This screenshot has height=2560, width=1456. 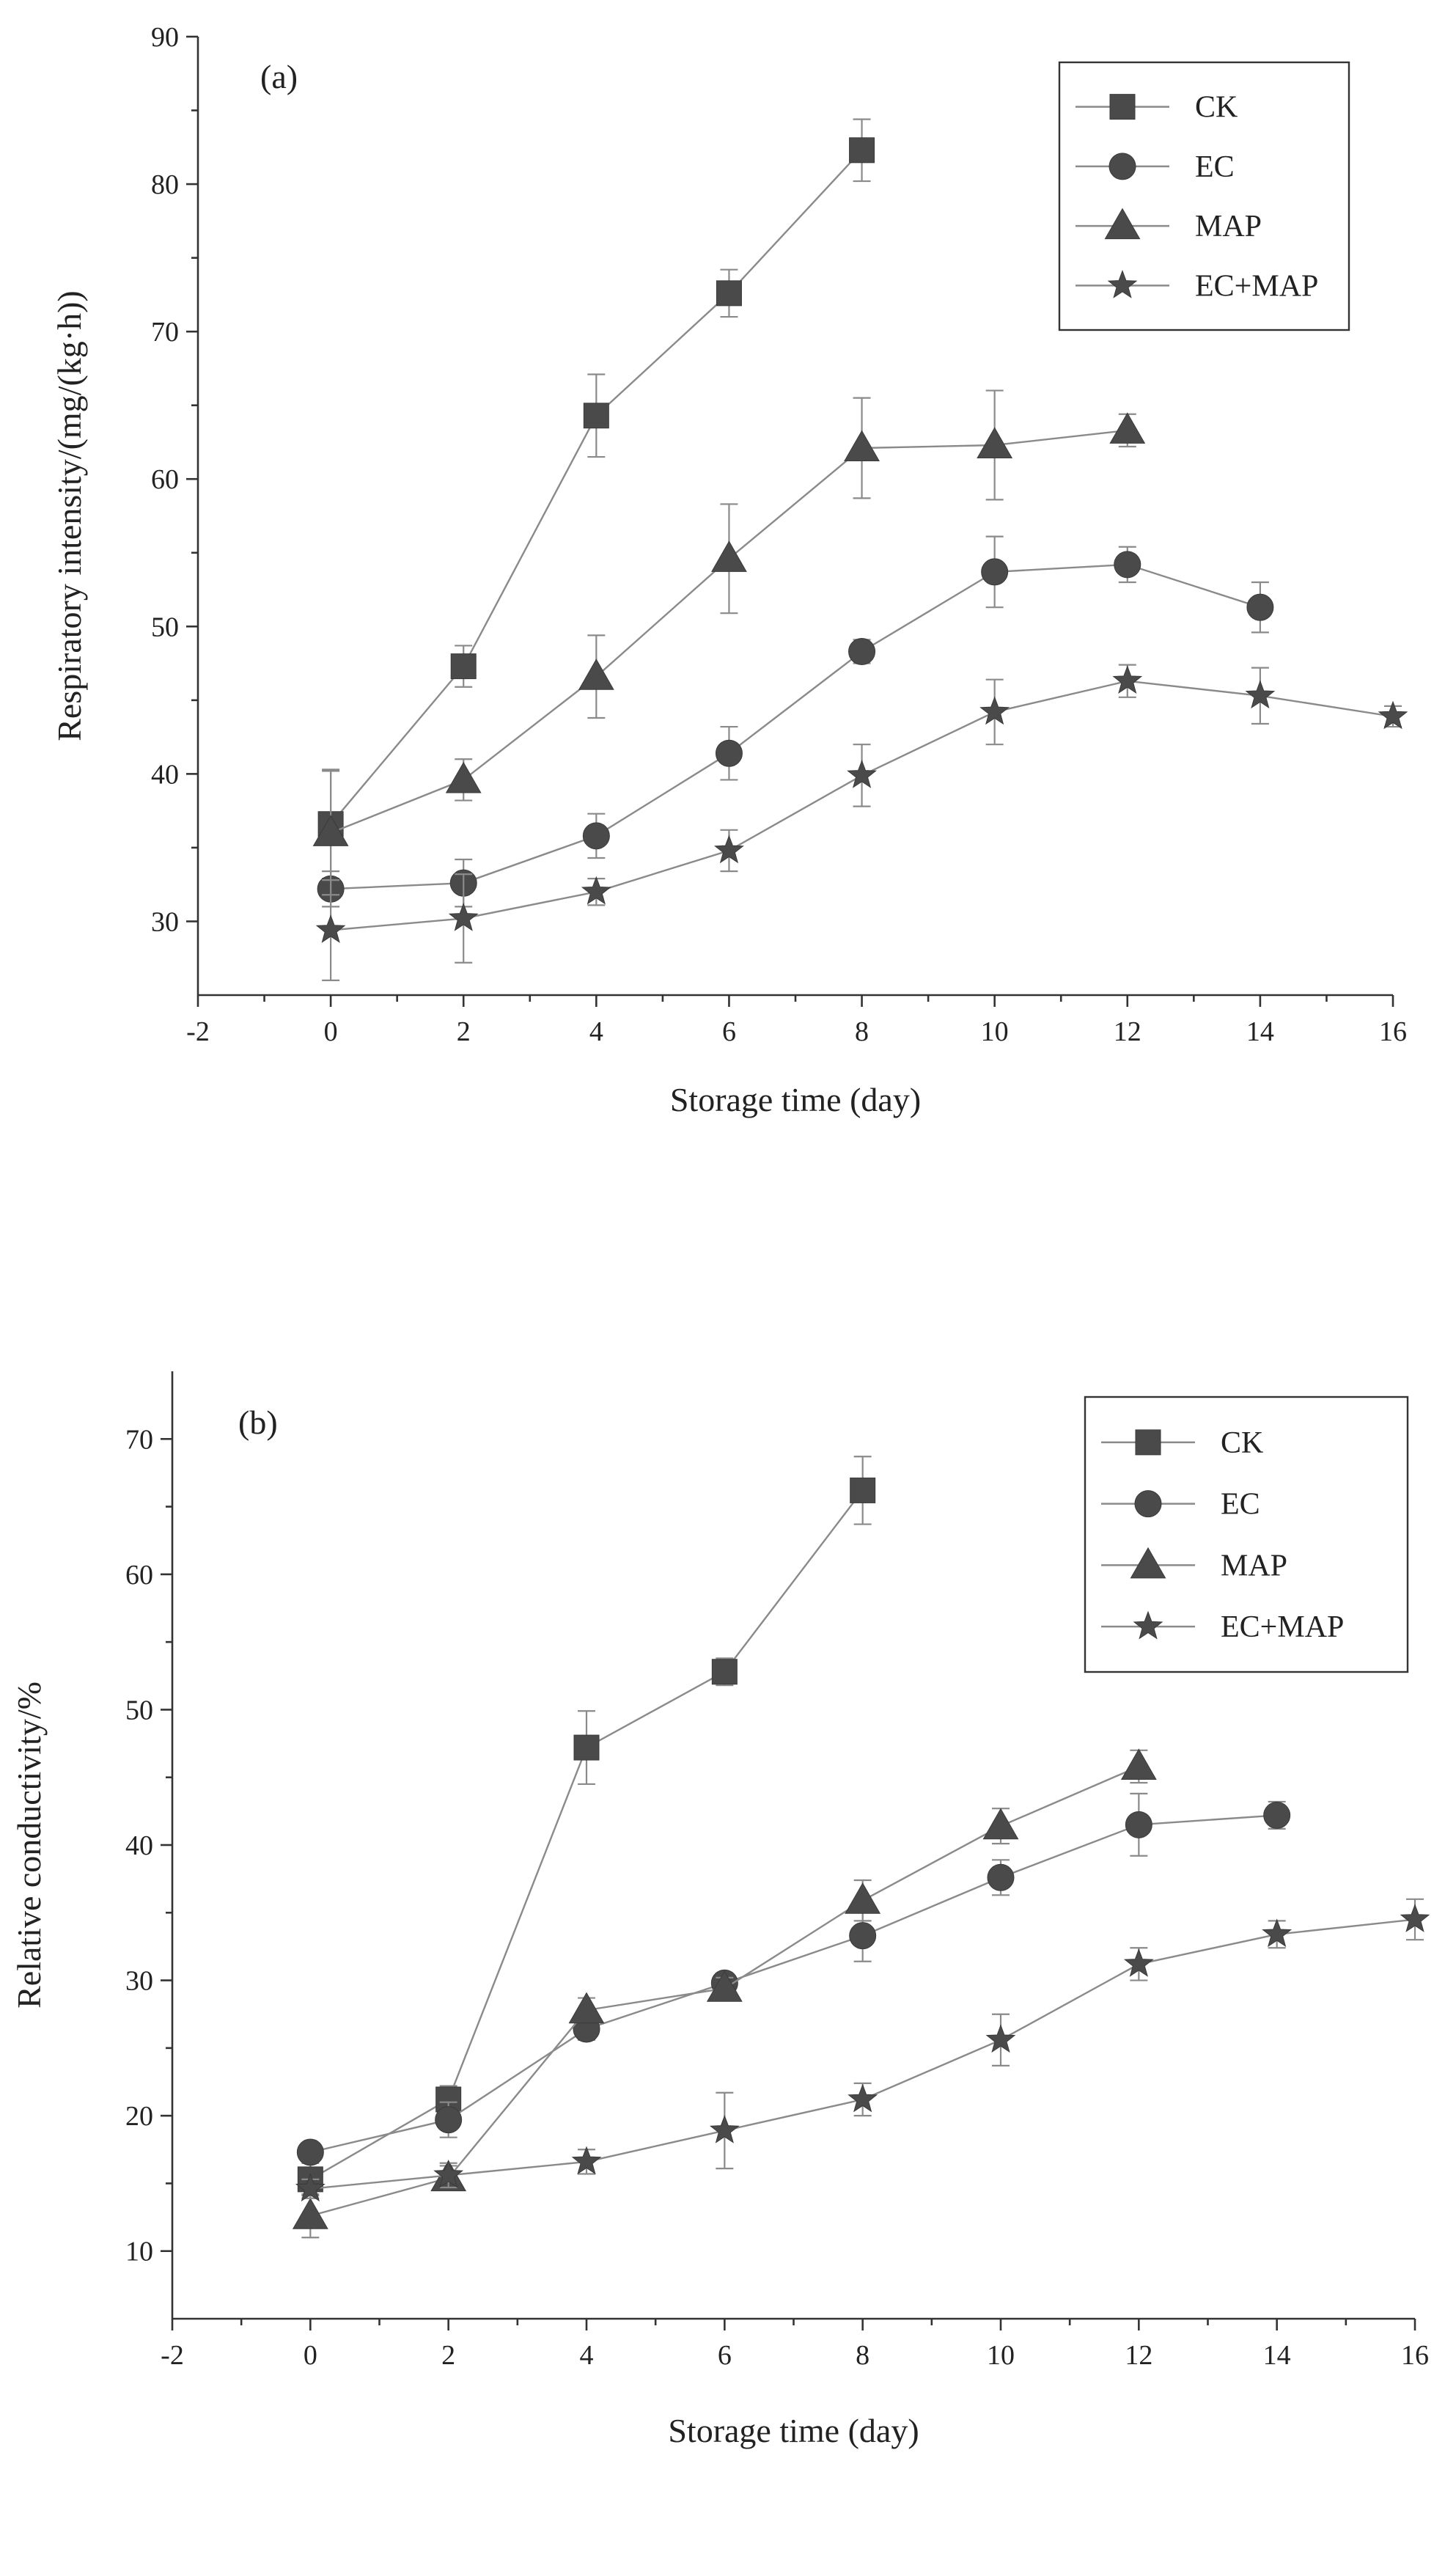 What do you see at coordinates (165, 37) in the screenshot?
I see `y-tick-label: 90` at bounding box center [165, 37].